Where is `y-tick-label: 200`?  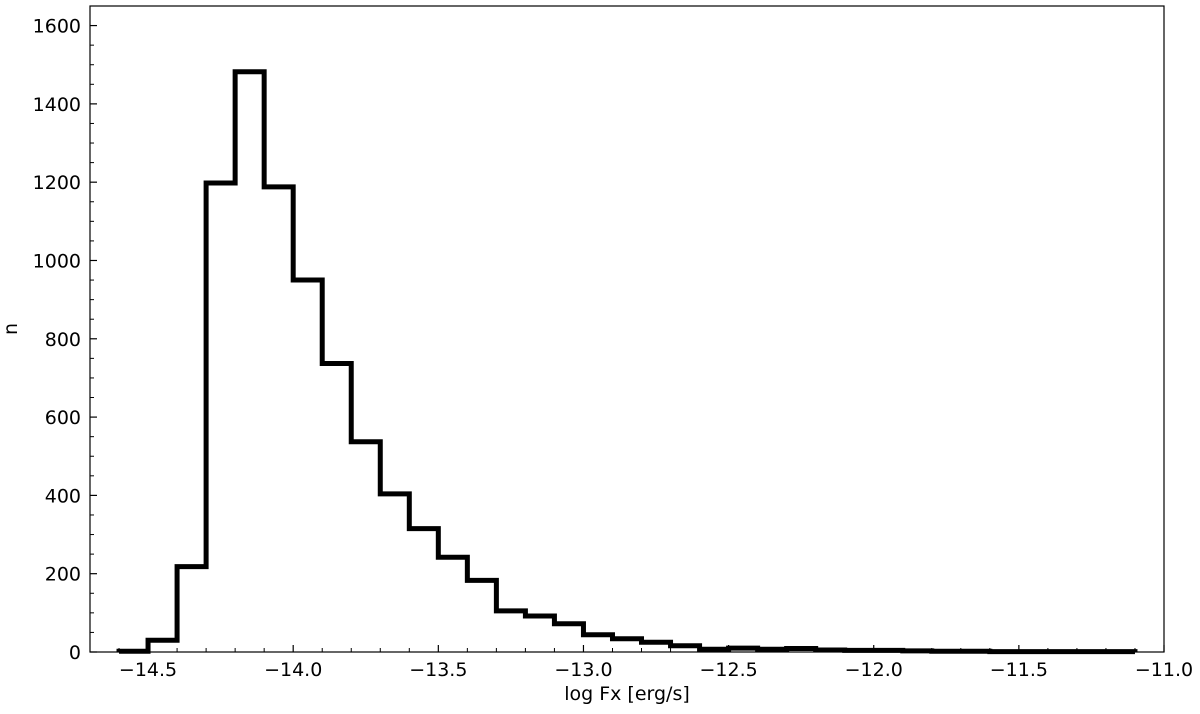
y-tick-label: 200 is located at coordinates (63, 575).